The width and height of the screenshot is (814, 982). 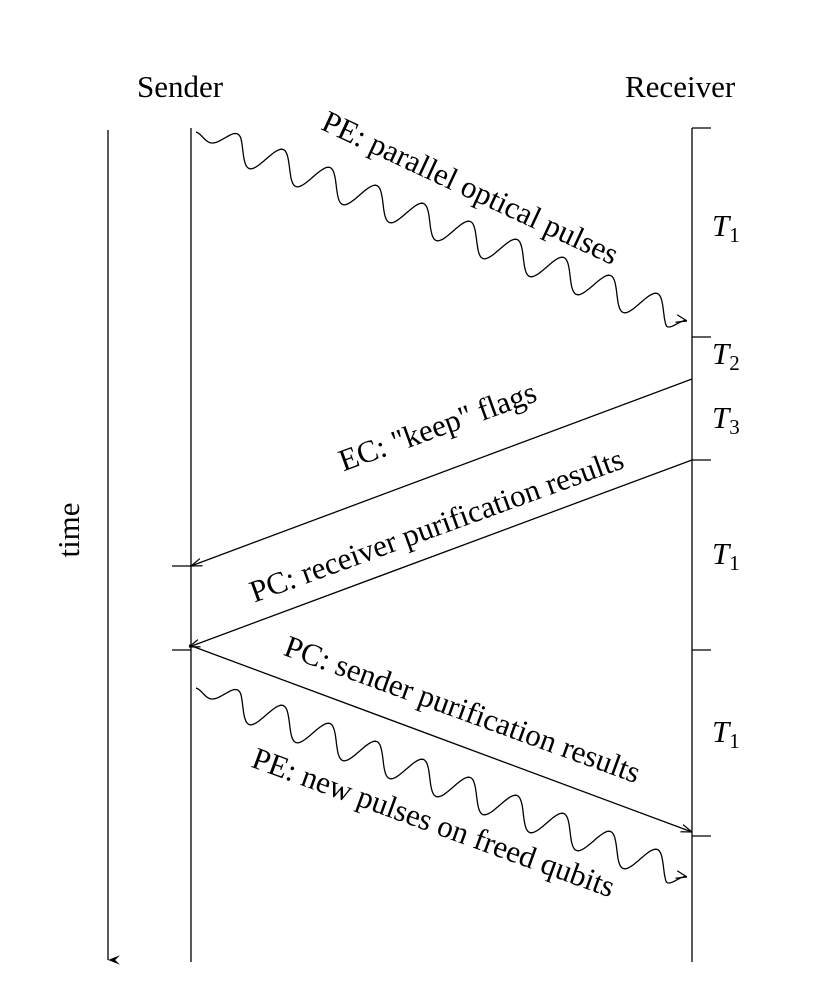 I want to click on receiver-label: Receiver, so click(x=680, y=86).